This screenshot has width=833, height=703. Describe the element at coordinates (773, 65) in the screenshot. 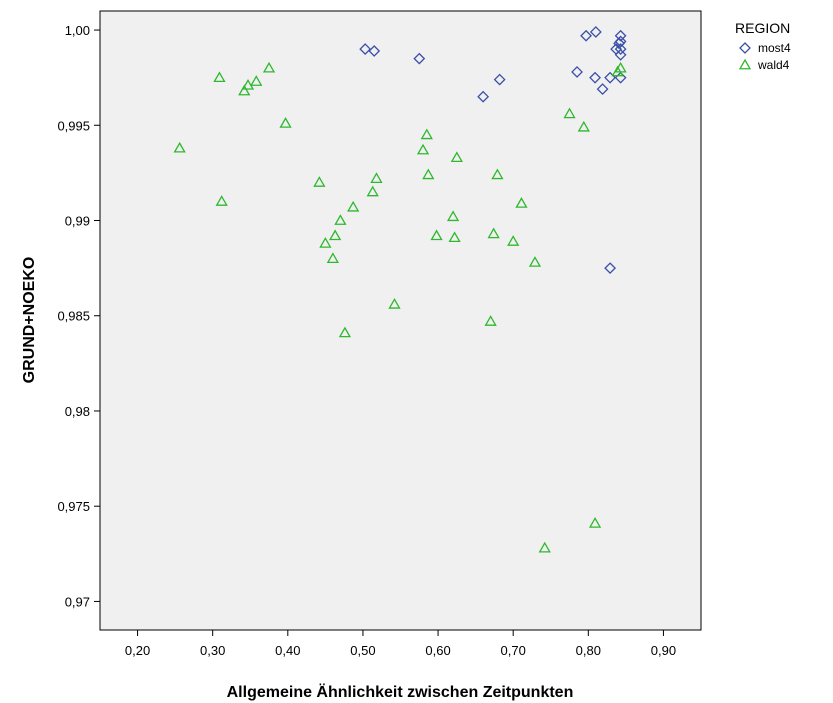

I see `legend-label-wald4: wald4` at that location.